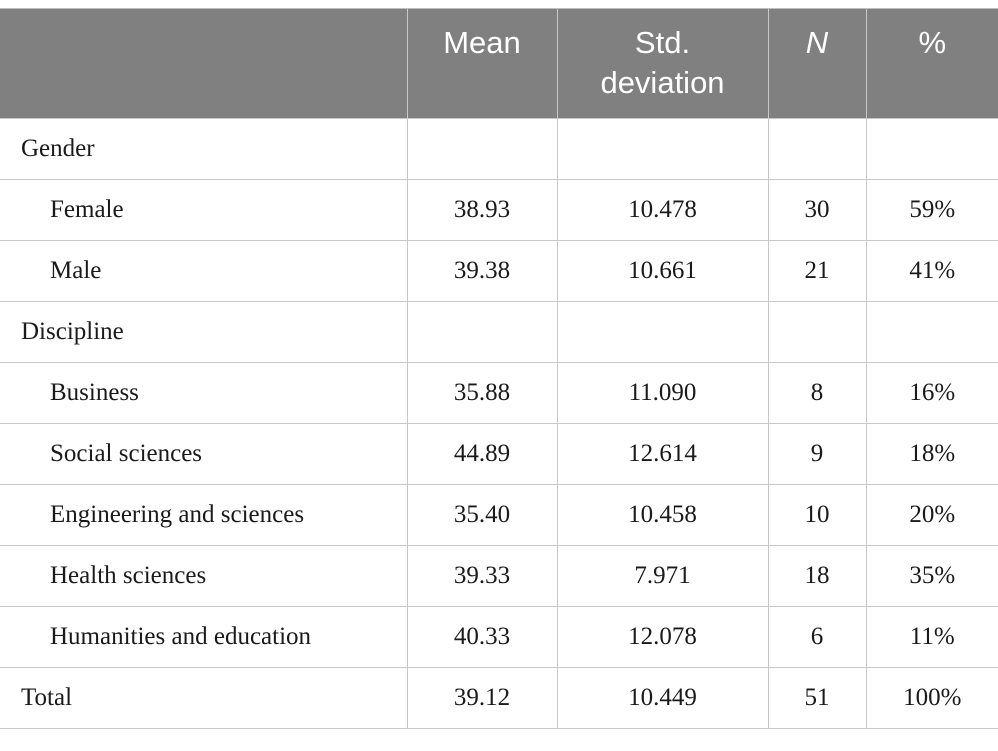  What do you see at coordinates (817, 454) in the screenshot?
I see `n-cell: 9` at bounding box center [817, 454].